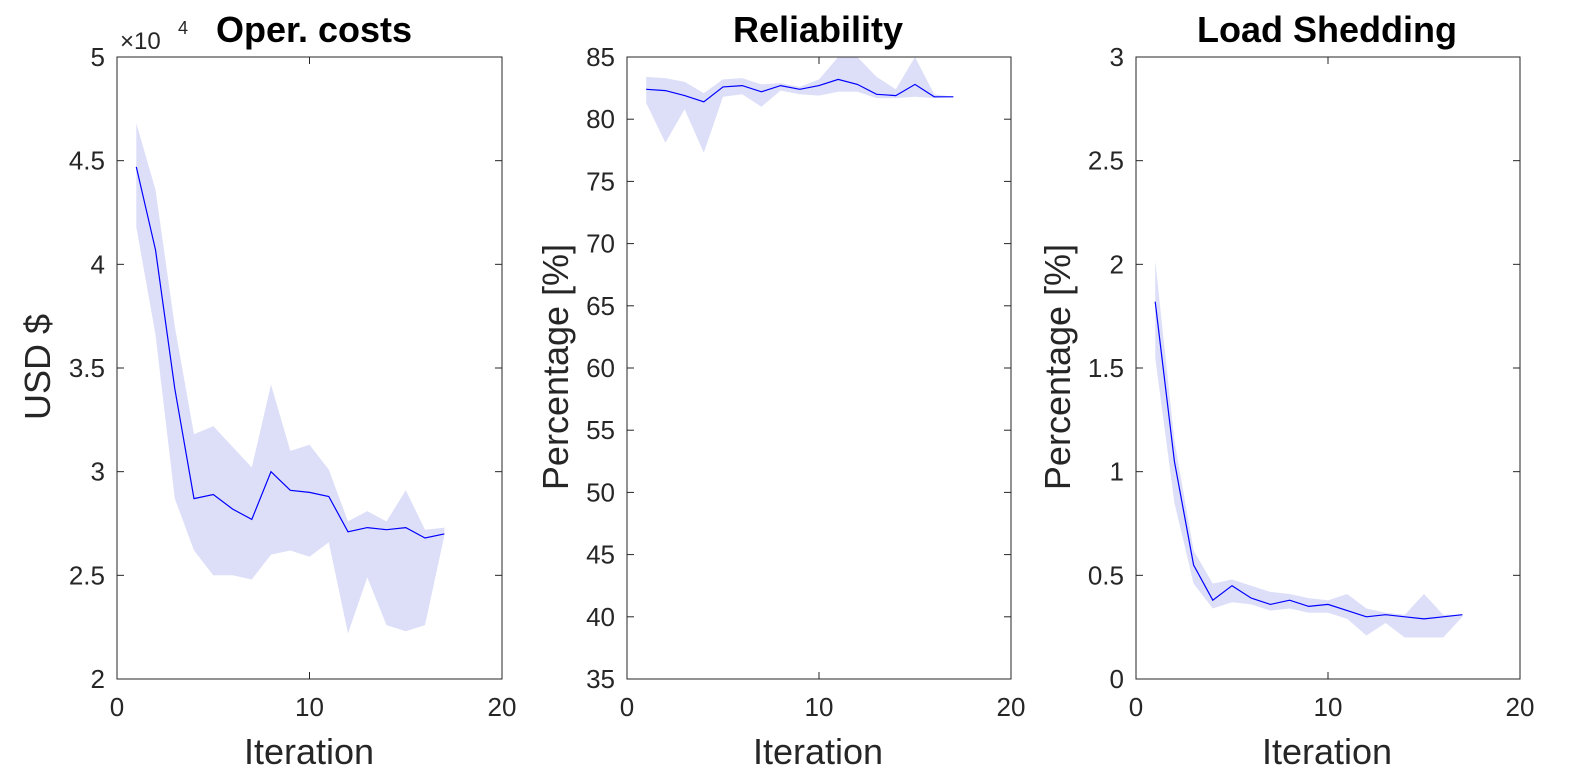 Image resolution: width=1590 pixels, height=784 pixels. Describe the element at coordinates (600, 679) in the screenshot. I see `y-tick-label: 35` at that location.